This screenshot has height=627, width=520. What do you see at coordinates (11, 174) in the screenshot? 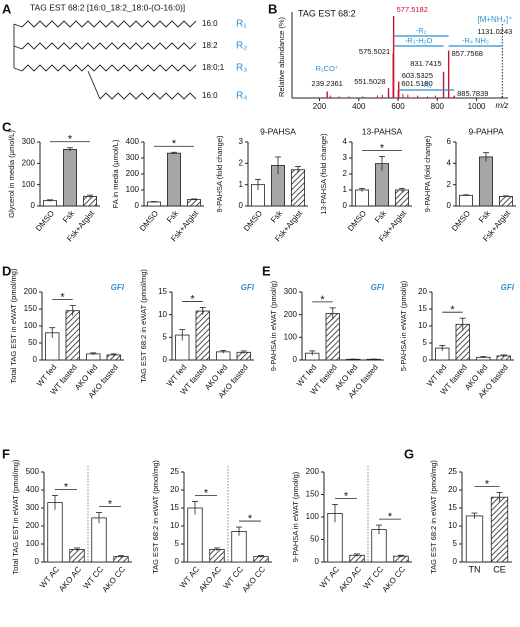
I see `y-axis-title: Glycerol in media (µmol/L)` at bounding box center [11, 174].